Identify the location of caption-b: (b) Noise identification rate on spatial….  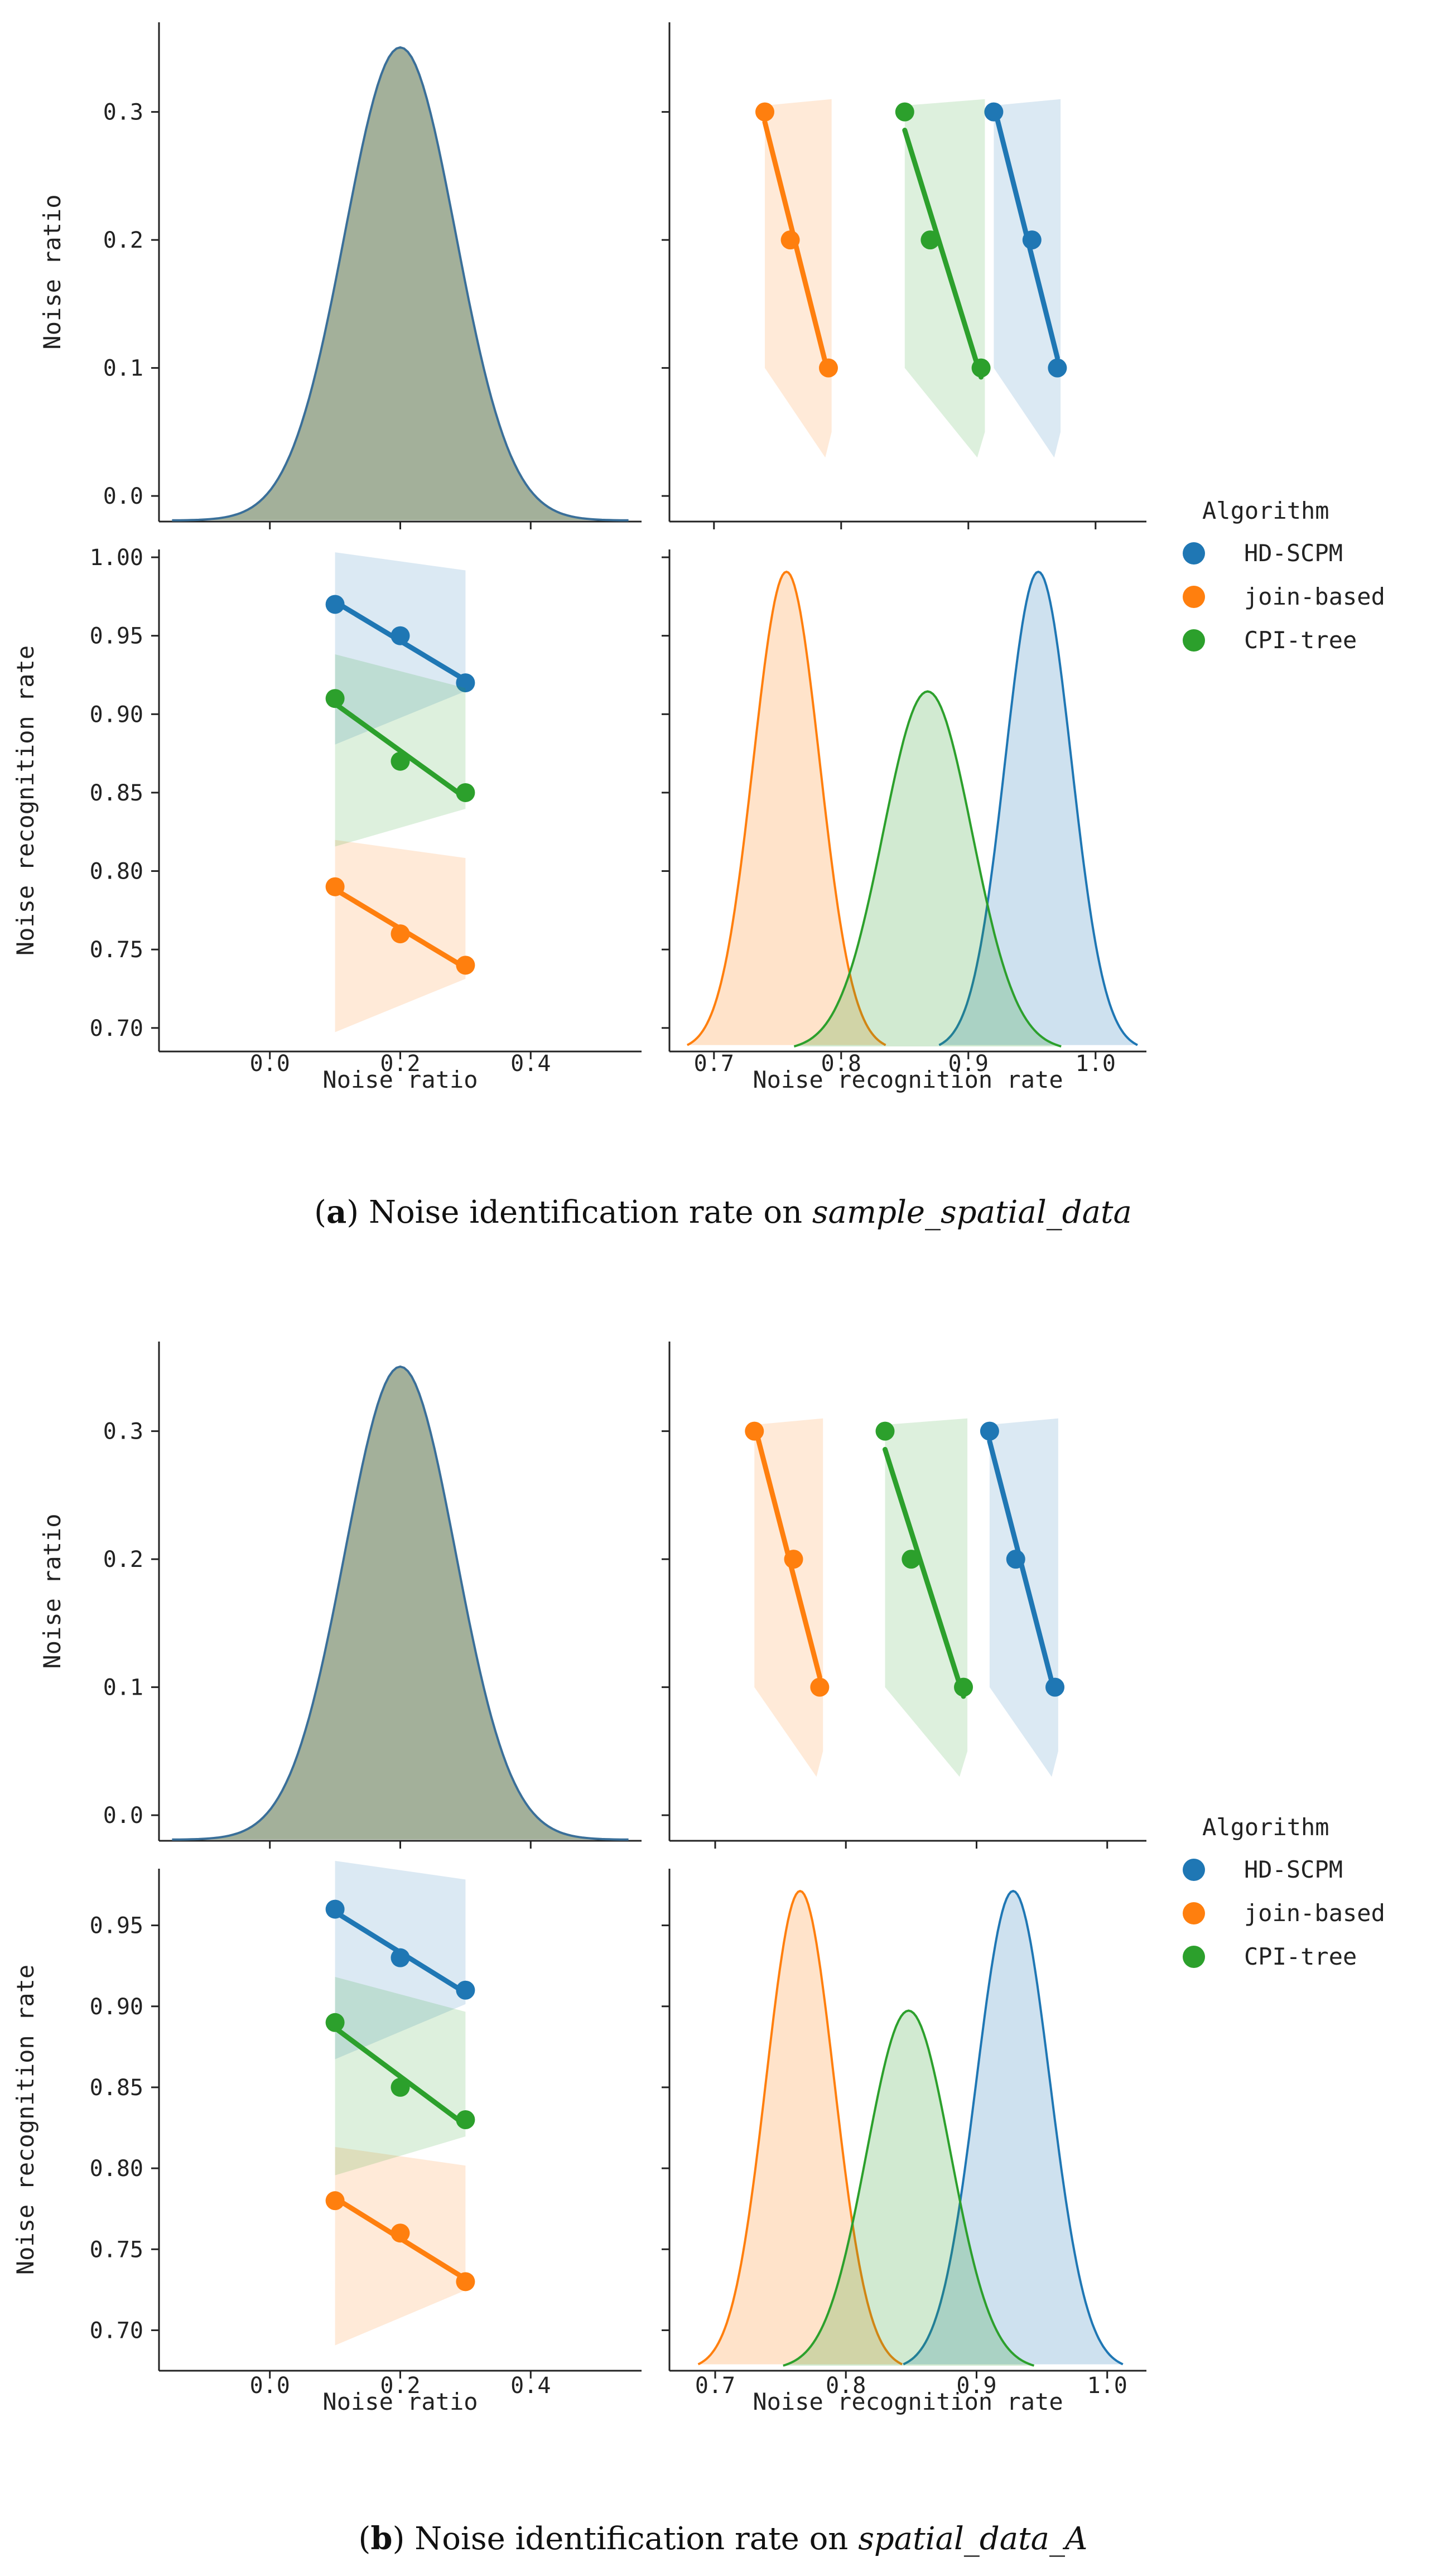
(723, 2538).